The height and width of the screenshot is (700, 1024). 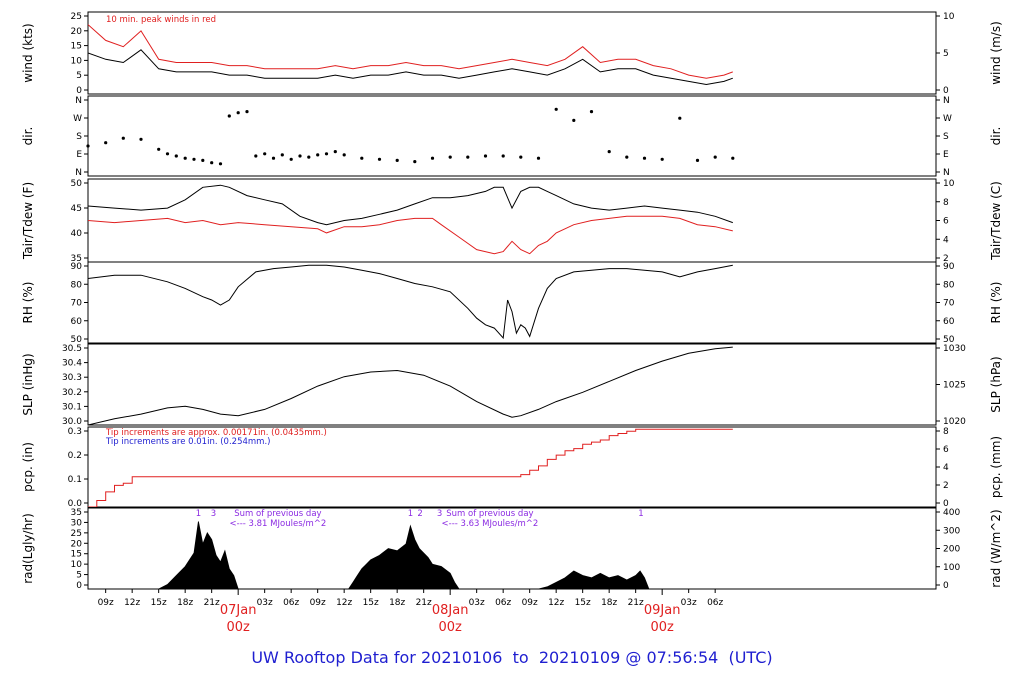 I want to click on panel-annotation: 10 min. peak winds in red, so click(x=161, y=20).